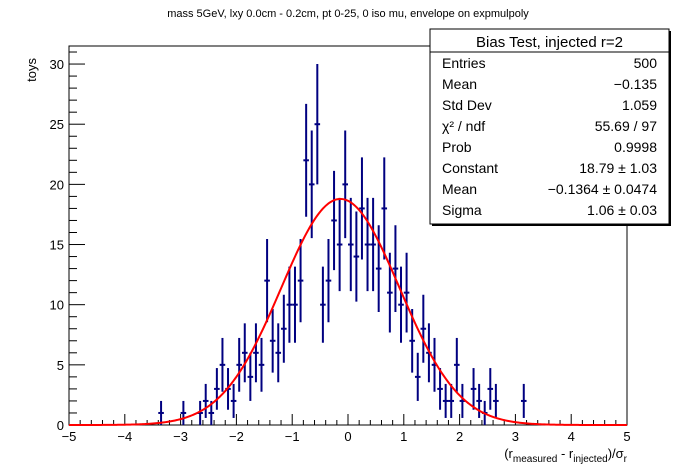 The image size is (696, 472). What do you see at coordinates (635, 84) in the screenshot?
I see `stats-row-value: −0.135` at bounding box center [635, 84].